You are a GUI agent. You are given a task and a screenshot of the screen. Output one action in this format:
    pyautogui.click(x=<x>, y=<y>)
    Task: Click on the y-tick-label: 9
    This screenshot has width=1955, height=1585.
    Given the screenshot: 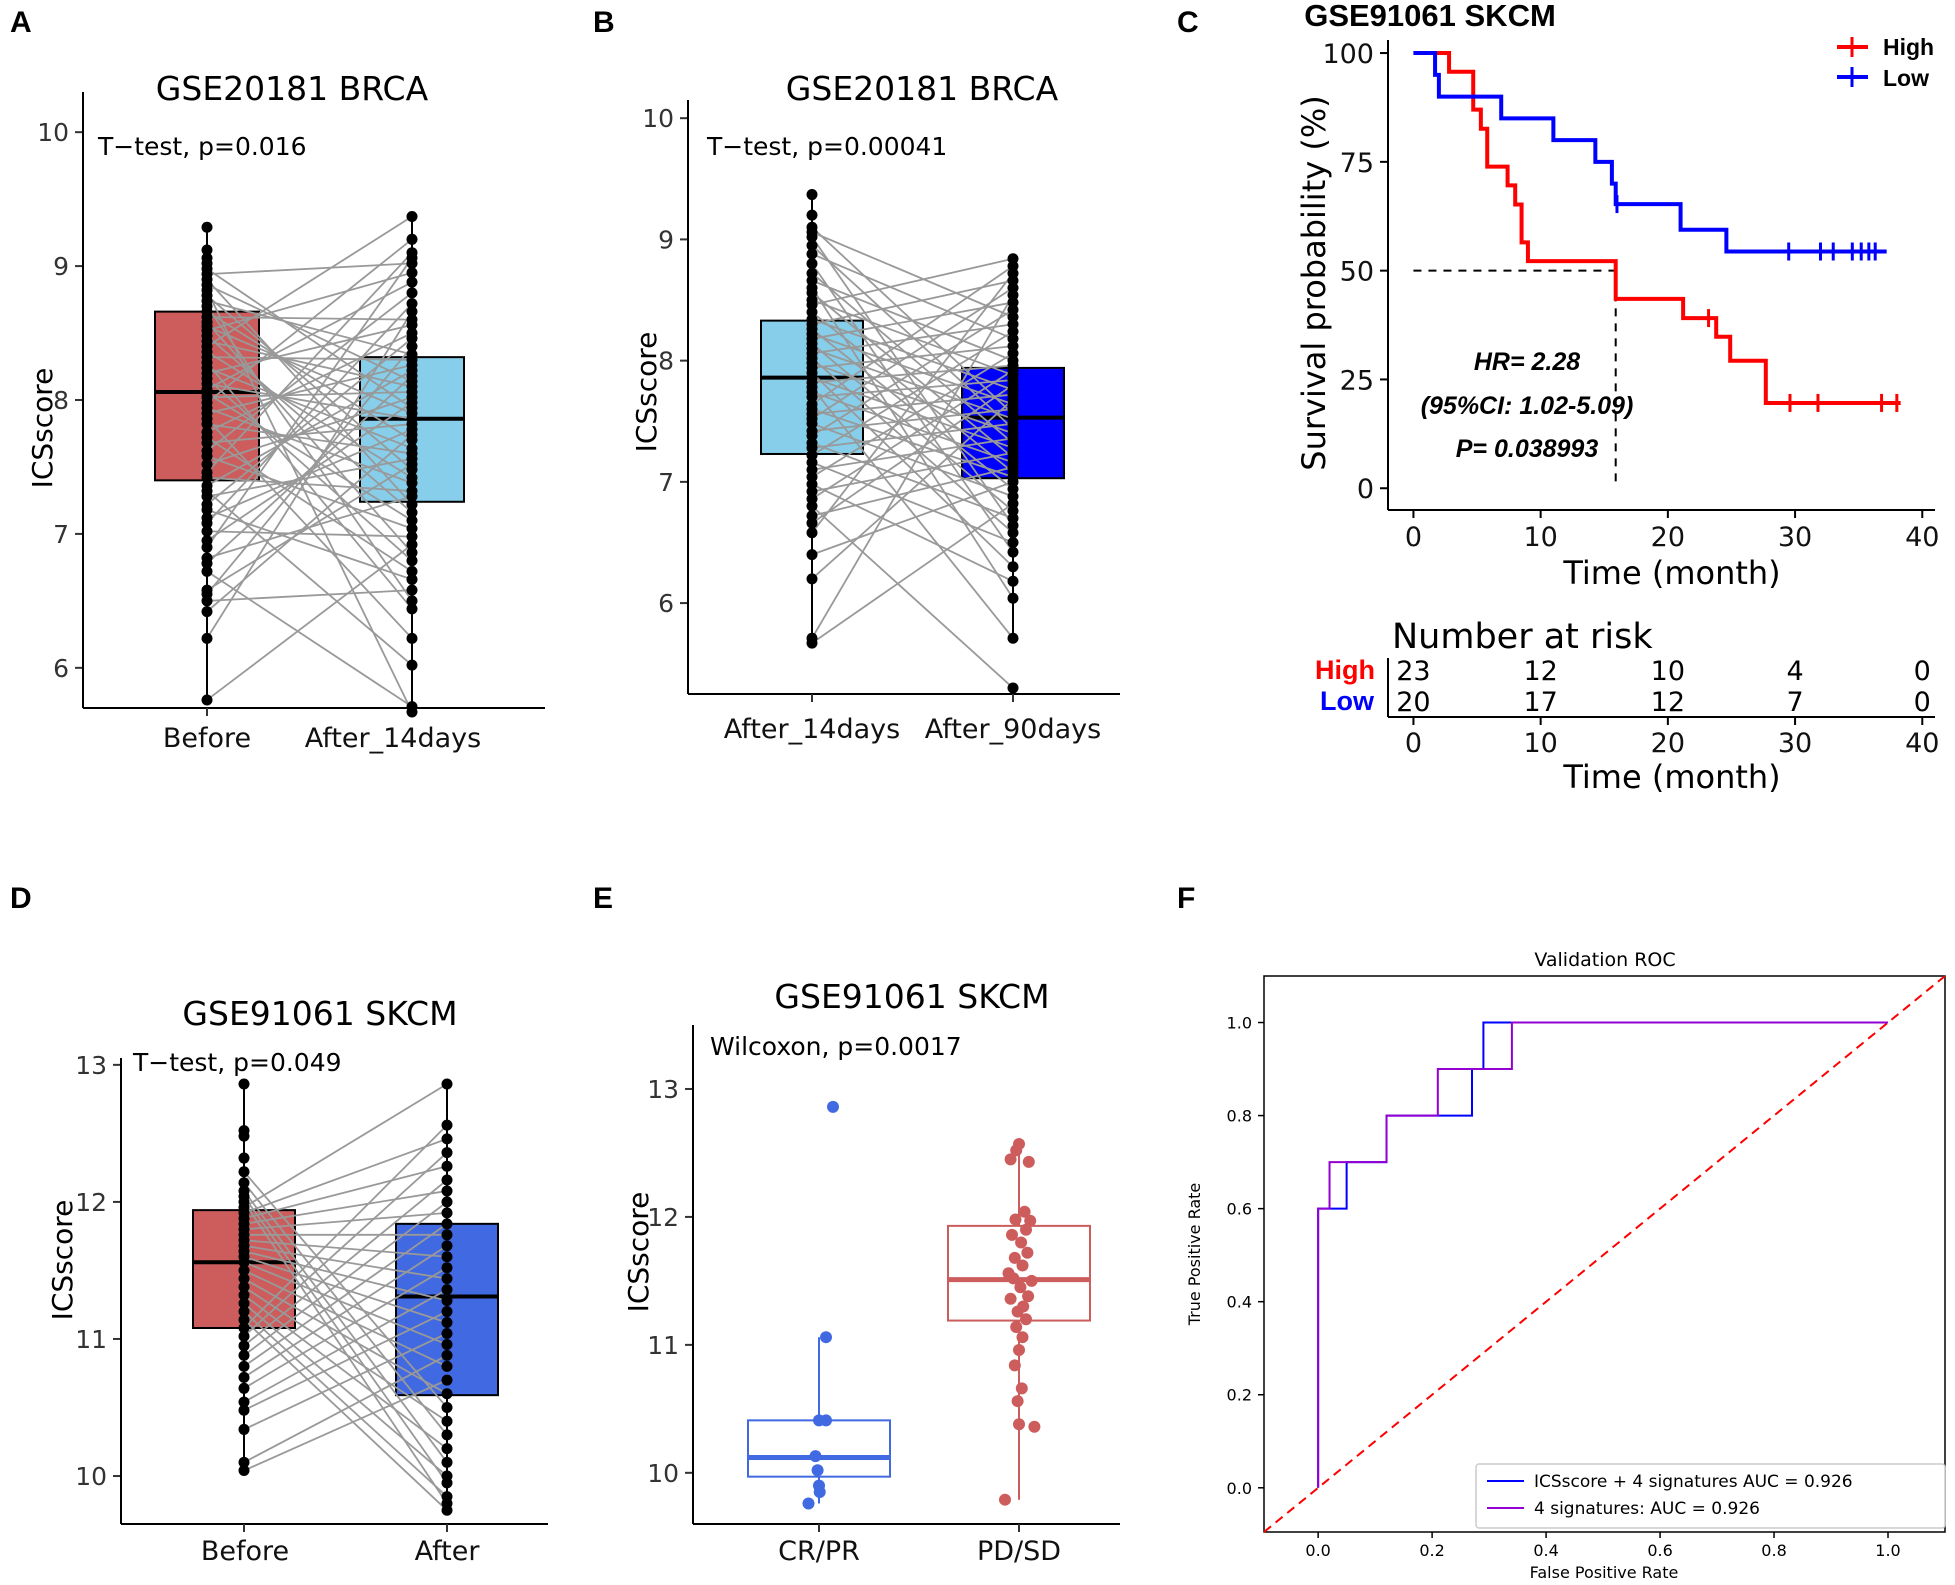 What is the action you would take?
    pyautogui.click(x=61, y=266)
    